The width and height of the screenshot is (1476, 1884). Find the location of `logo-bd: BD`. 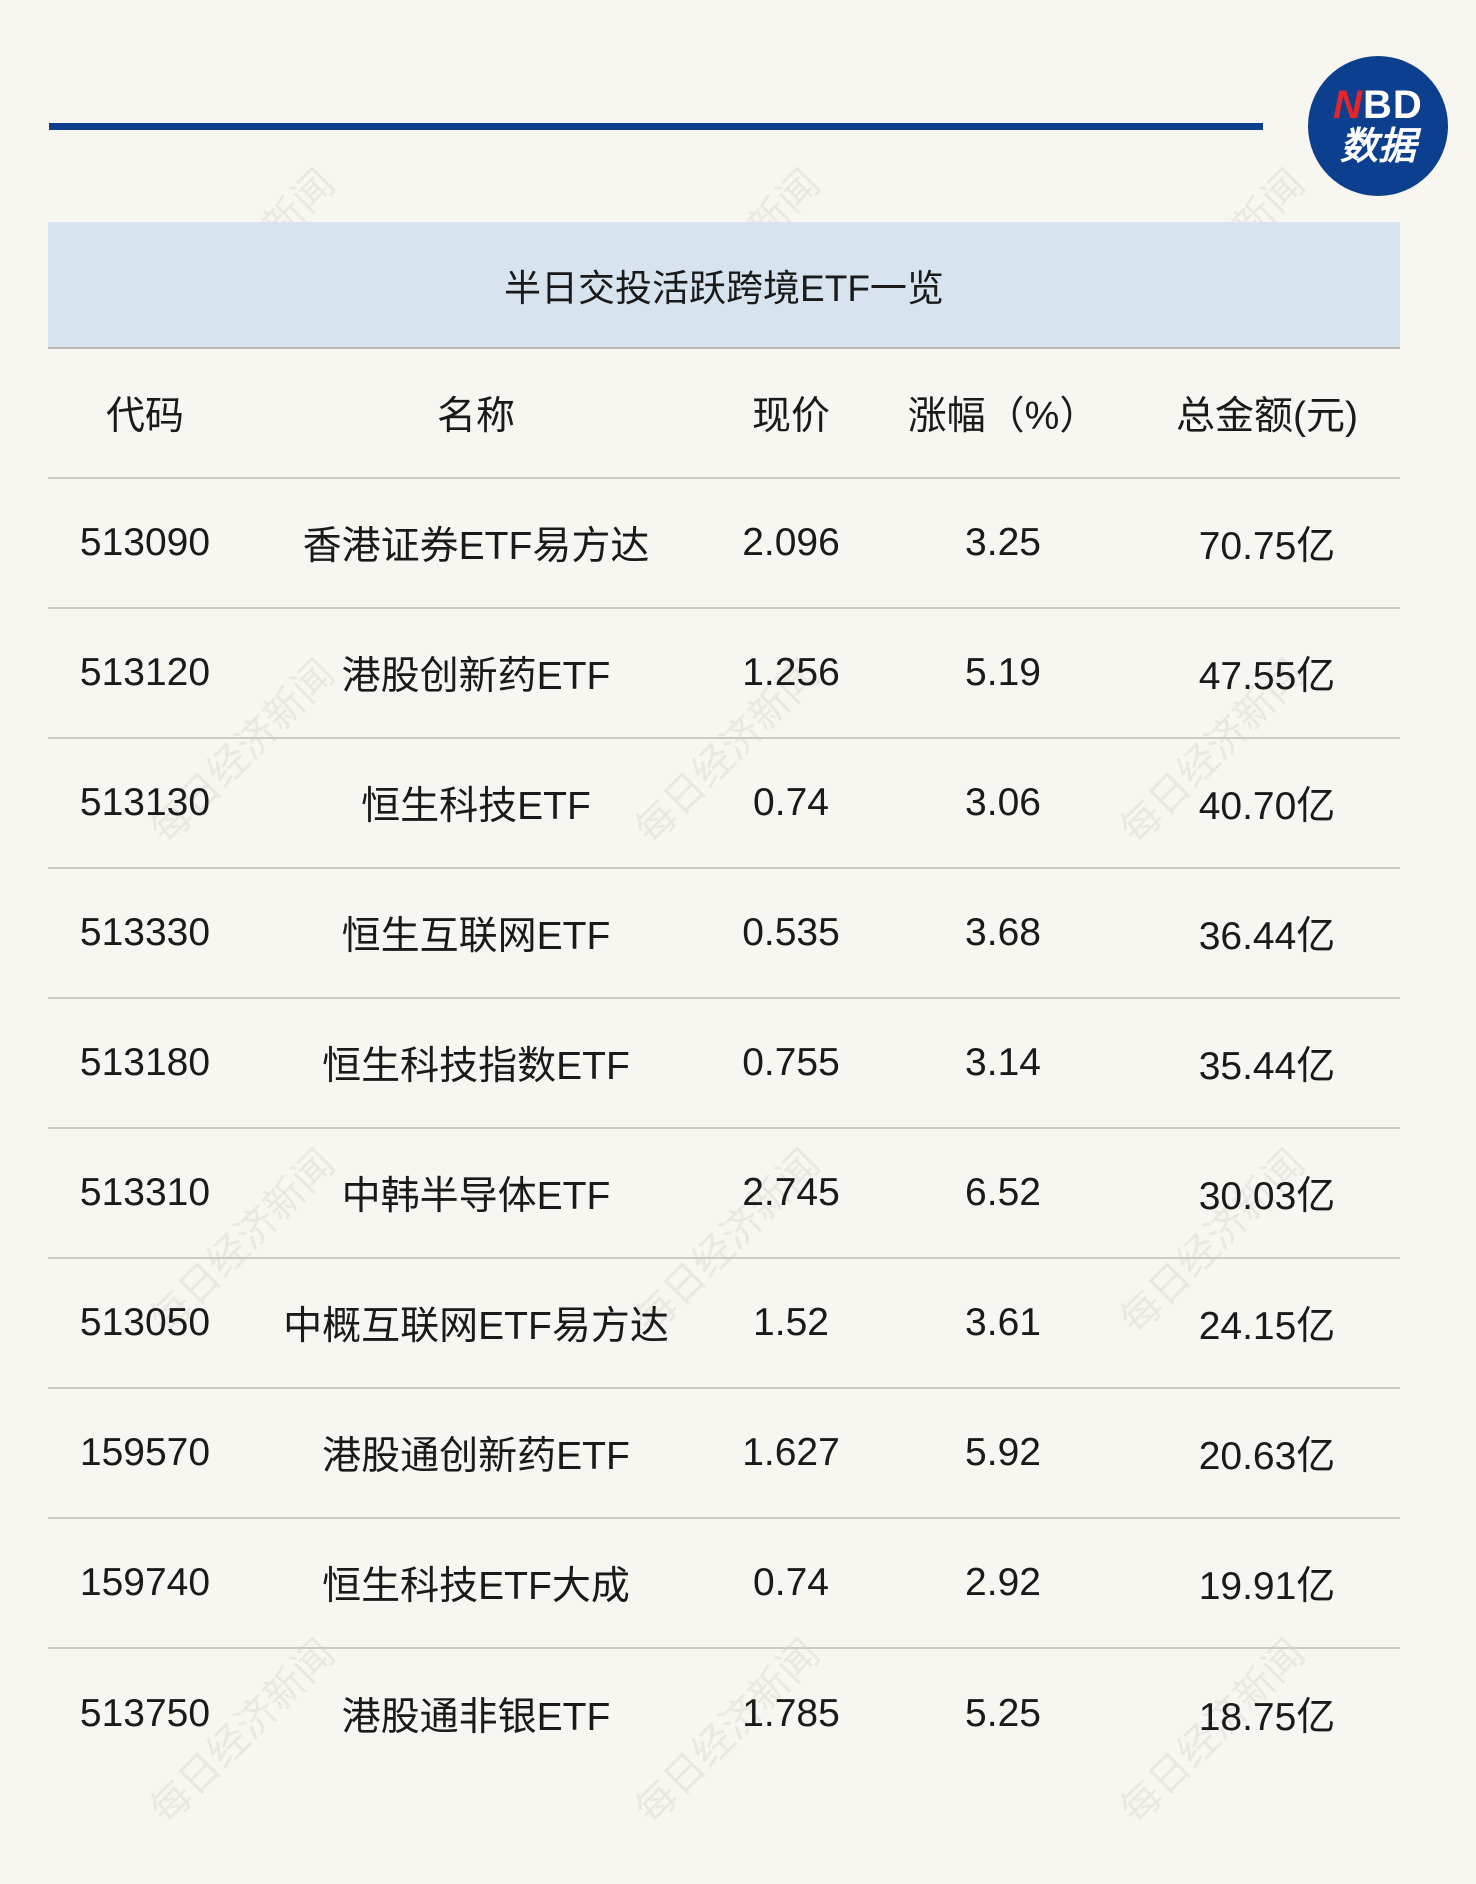

logo-bd: BD is located at coordinates (1393, 105).